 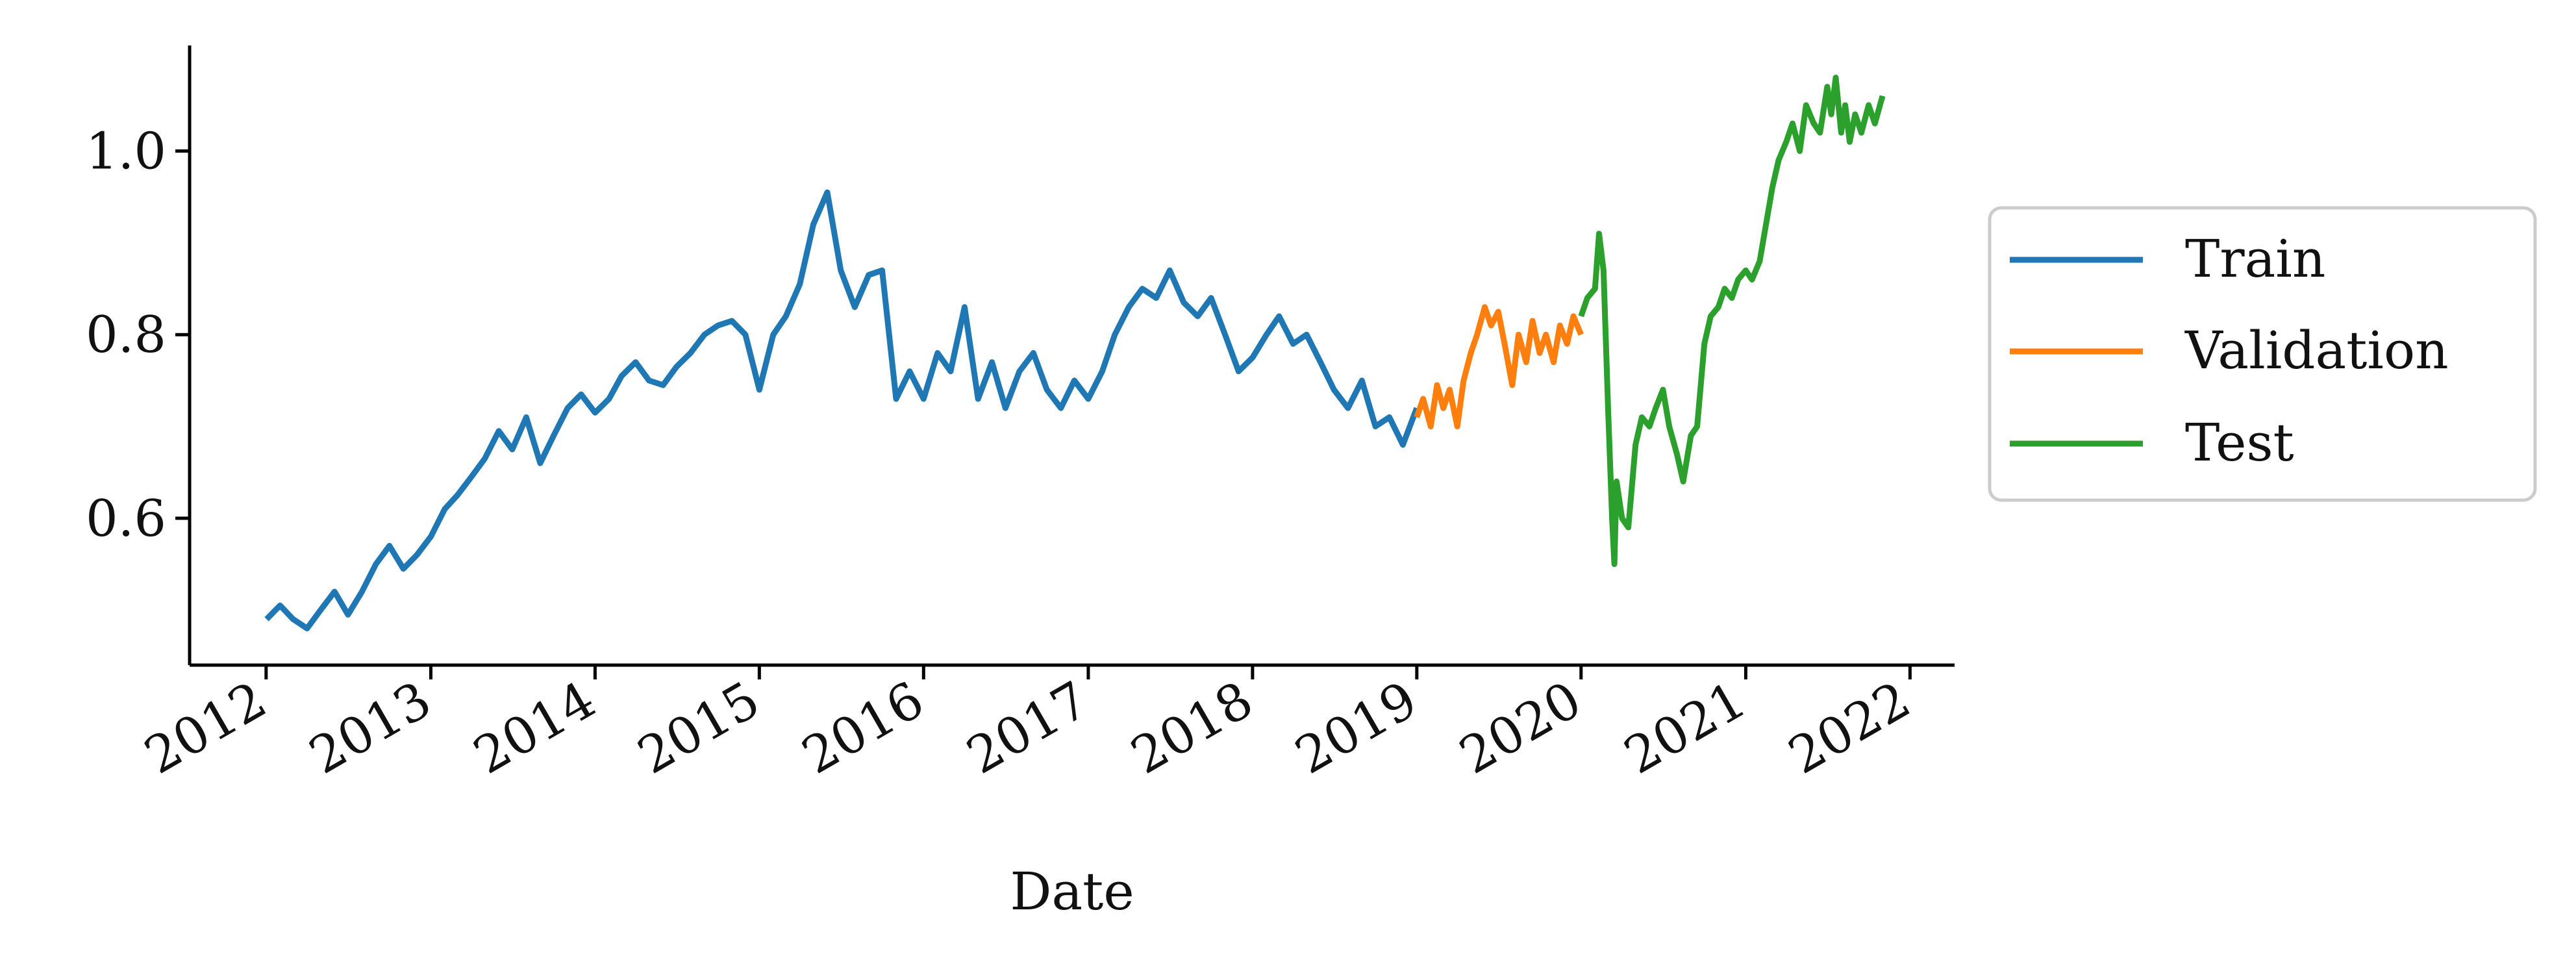 What do you see at coordinates (1191, 728) in the screenshot?
I see `x-tick-label: 2018` at bounding box center [1191, 728].